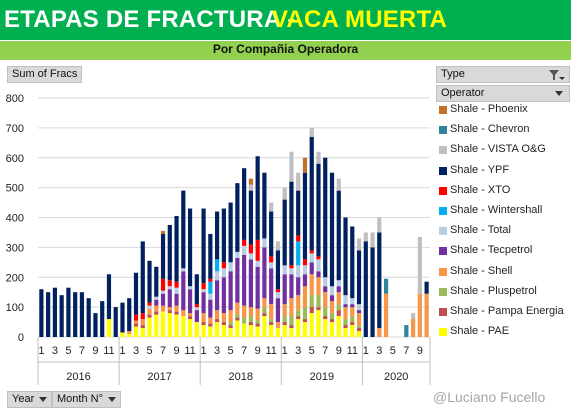 This screenshot has width=571, height=413. Describe the element at coordinates (498, 149) in the screenshot. I see `legend-label: Shale - VISTA O&G` at that location.